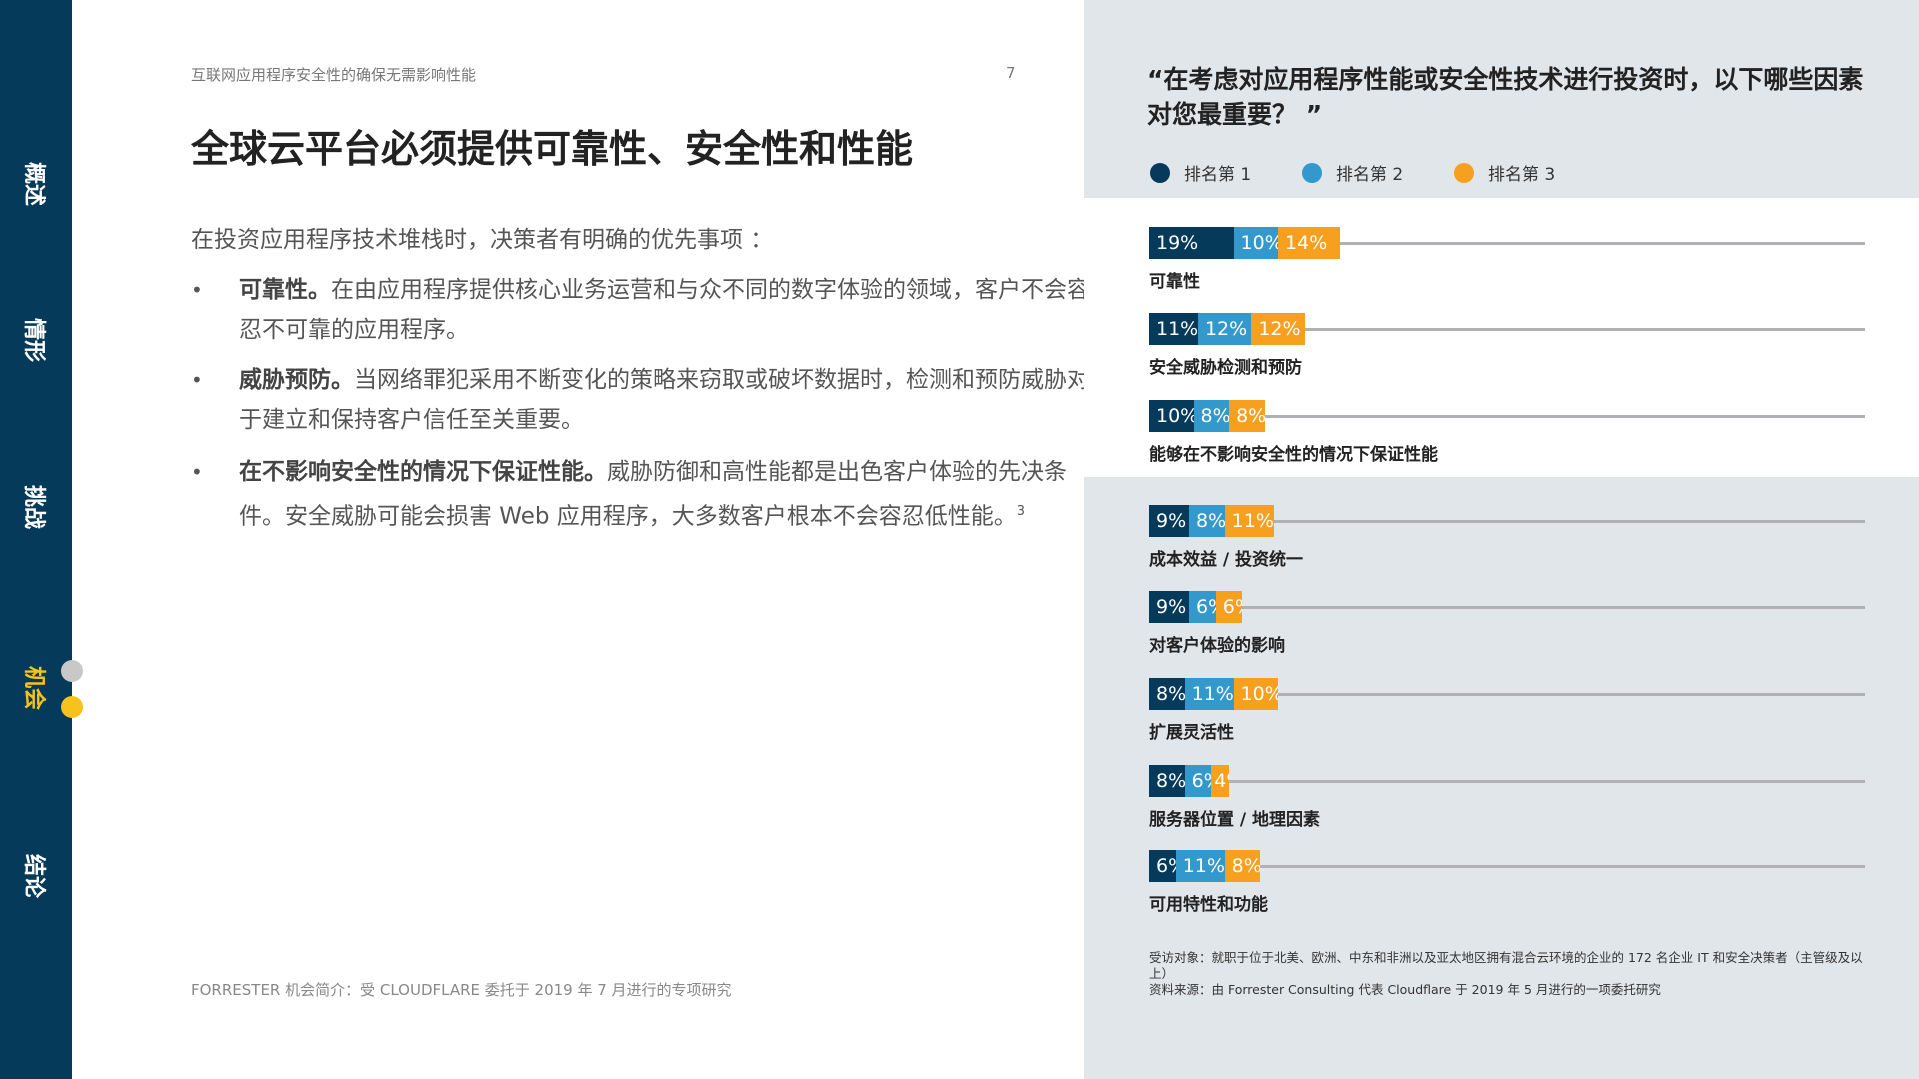 The height and width of the screenshot is (1079, 1919). I want to click on category-label: 可用特性和功能, so click(1208, 905).